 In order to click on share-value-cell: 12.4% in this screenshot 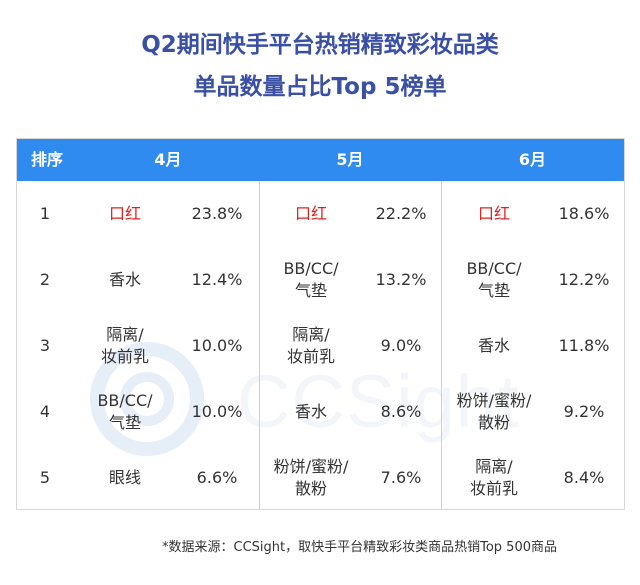, I will do `click(217, 279)`.